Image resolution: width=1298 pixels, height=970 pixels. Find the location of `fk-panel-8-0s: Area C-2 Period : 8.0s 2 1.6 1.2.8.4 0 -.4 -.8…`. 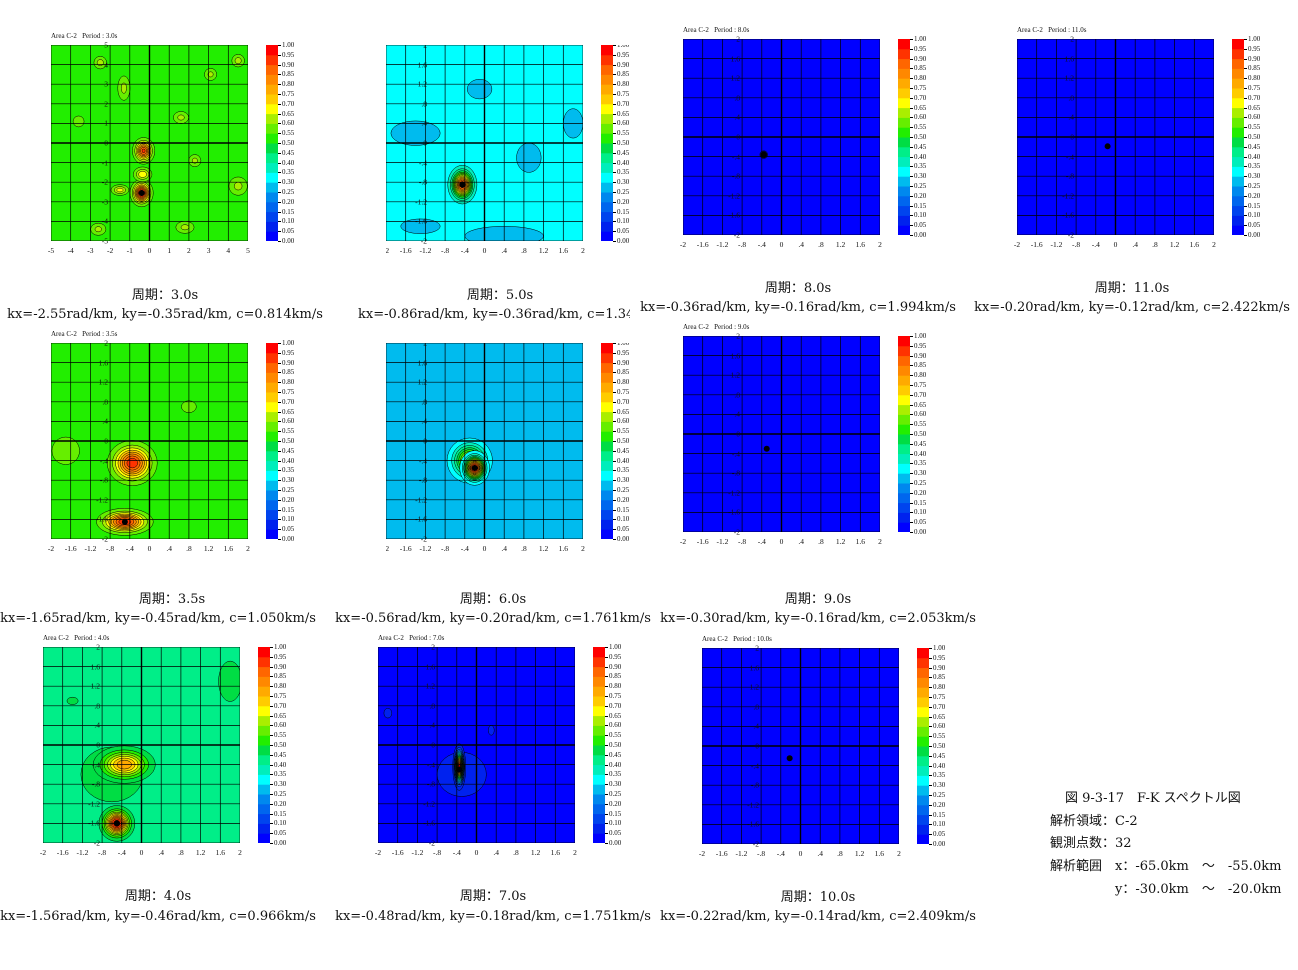

fk-panel-8-0s: Area C-2 Period : 8.0s 2 1.6 1.2.8.4 0 -.4 -.8… is located at coordinates (811, 147).